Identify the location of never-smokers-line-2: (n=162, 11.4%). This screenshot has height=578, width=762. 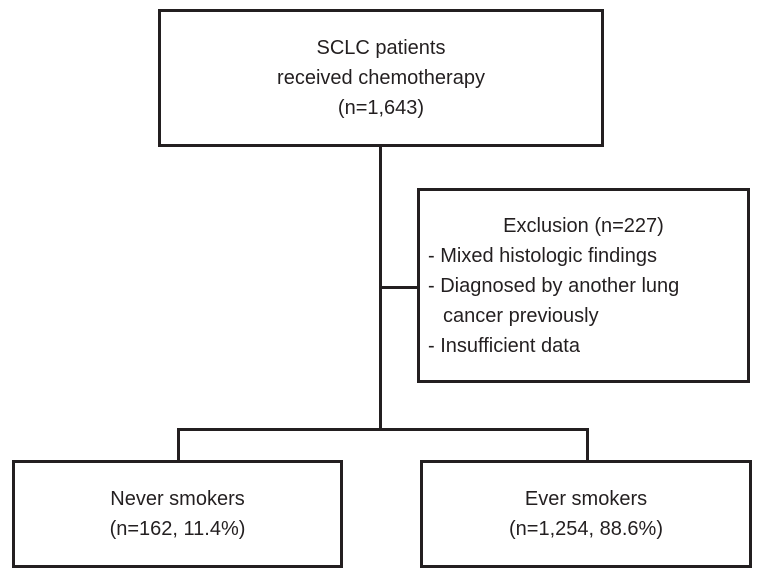
(177, 529).